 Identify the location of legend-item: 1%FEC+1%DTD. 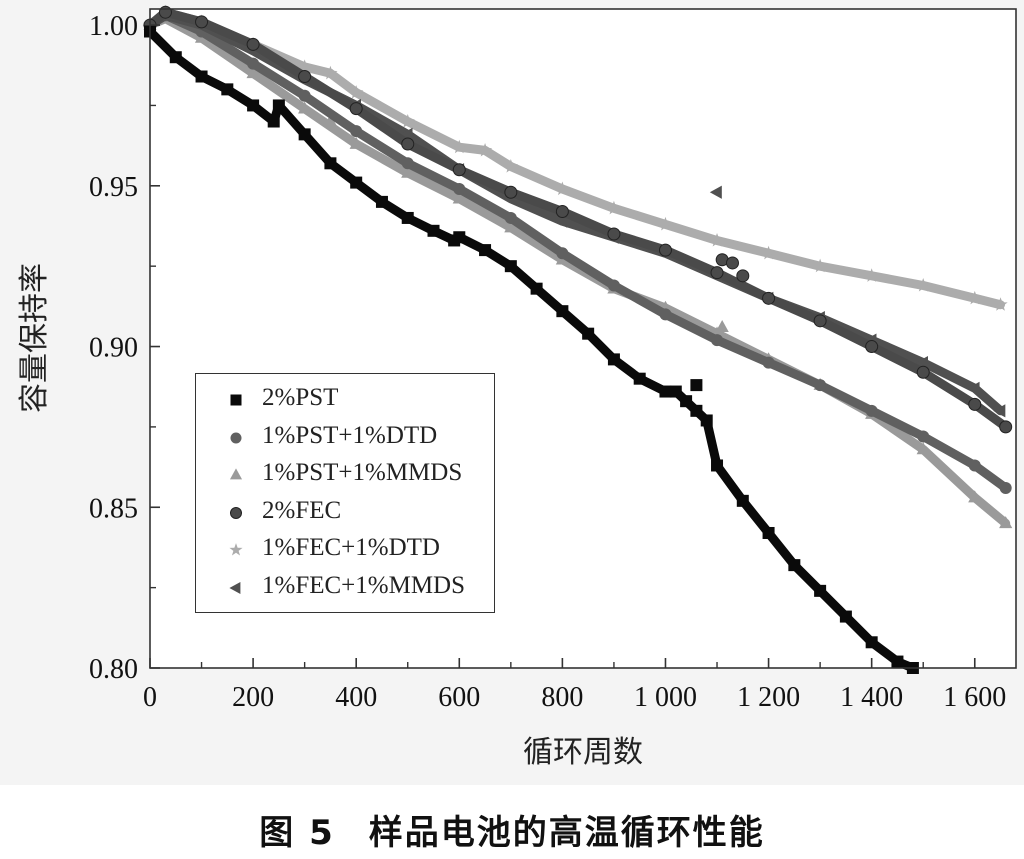
(345, 550).